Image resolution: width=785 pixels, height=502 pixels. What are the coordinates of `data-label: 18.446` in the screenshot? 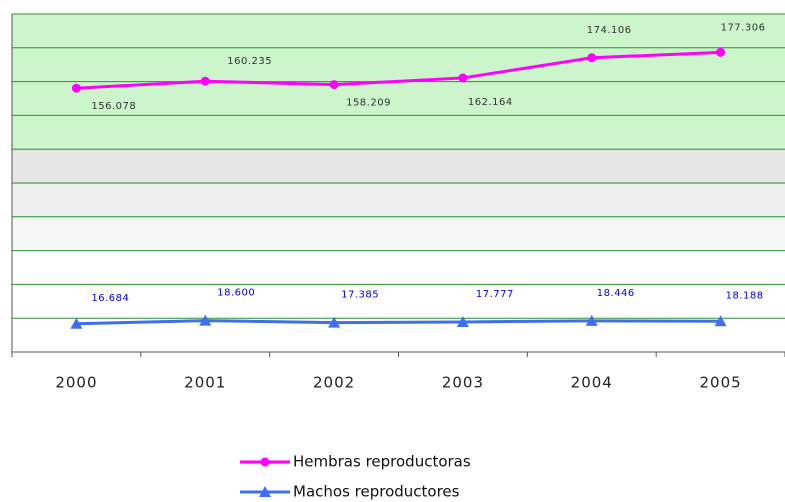 It's located at (616, 293).